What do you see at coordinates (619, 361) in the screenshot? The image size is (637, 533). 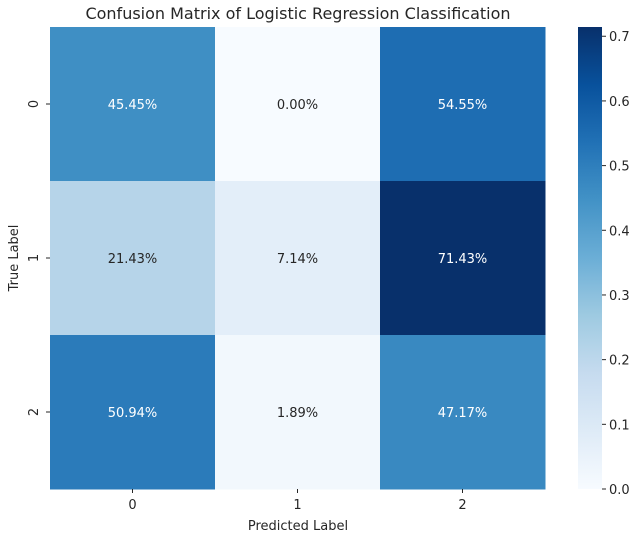 I see `colorbar-tick-label: 0.2` at bounding box center [619, 361].